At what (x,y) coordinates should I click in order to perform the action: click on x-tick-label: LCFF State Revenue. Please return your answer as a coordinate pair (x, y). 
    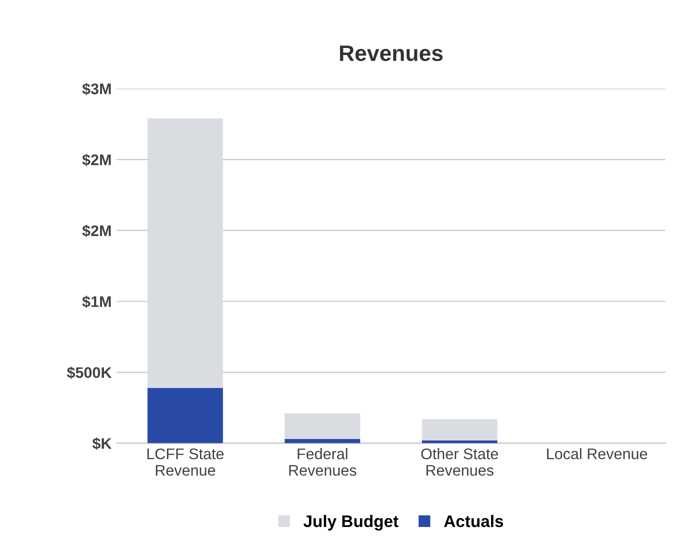
    Looking at the image, I should click on (185, 462).